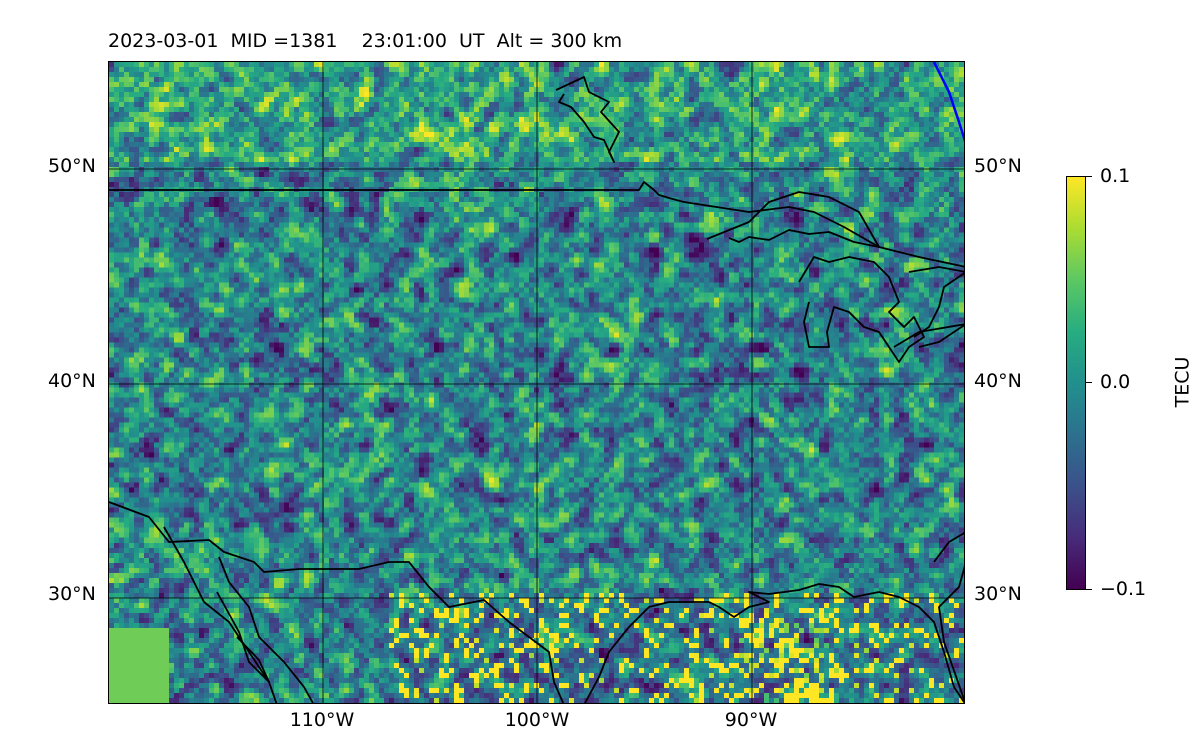 This screenshot has width=1200, height=750. What do you see at coordinates (72, 166) in the screenshot?
I see `lat-label-left-50: 50°N` at bounding box center [72, 166].